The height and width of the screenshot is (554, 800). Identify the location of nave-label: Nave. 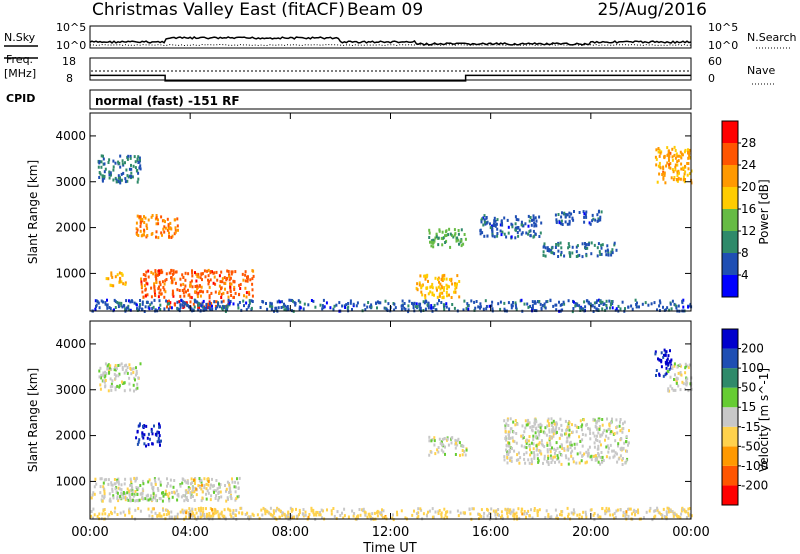
(761, 70).